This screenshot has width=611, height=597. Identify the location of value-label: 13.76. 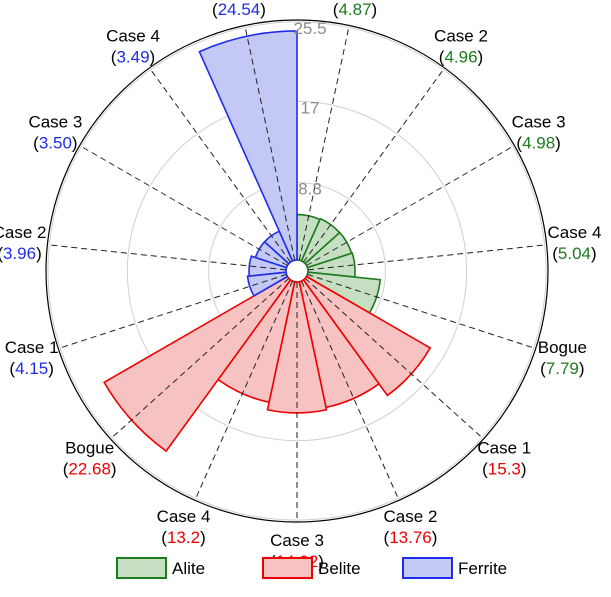
(410, 537).